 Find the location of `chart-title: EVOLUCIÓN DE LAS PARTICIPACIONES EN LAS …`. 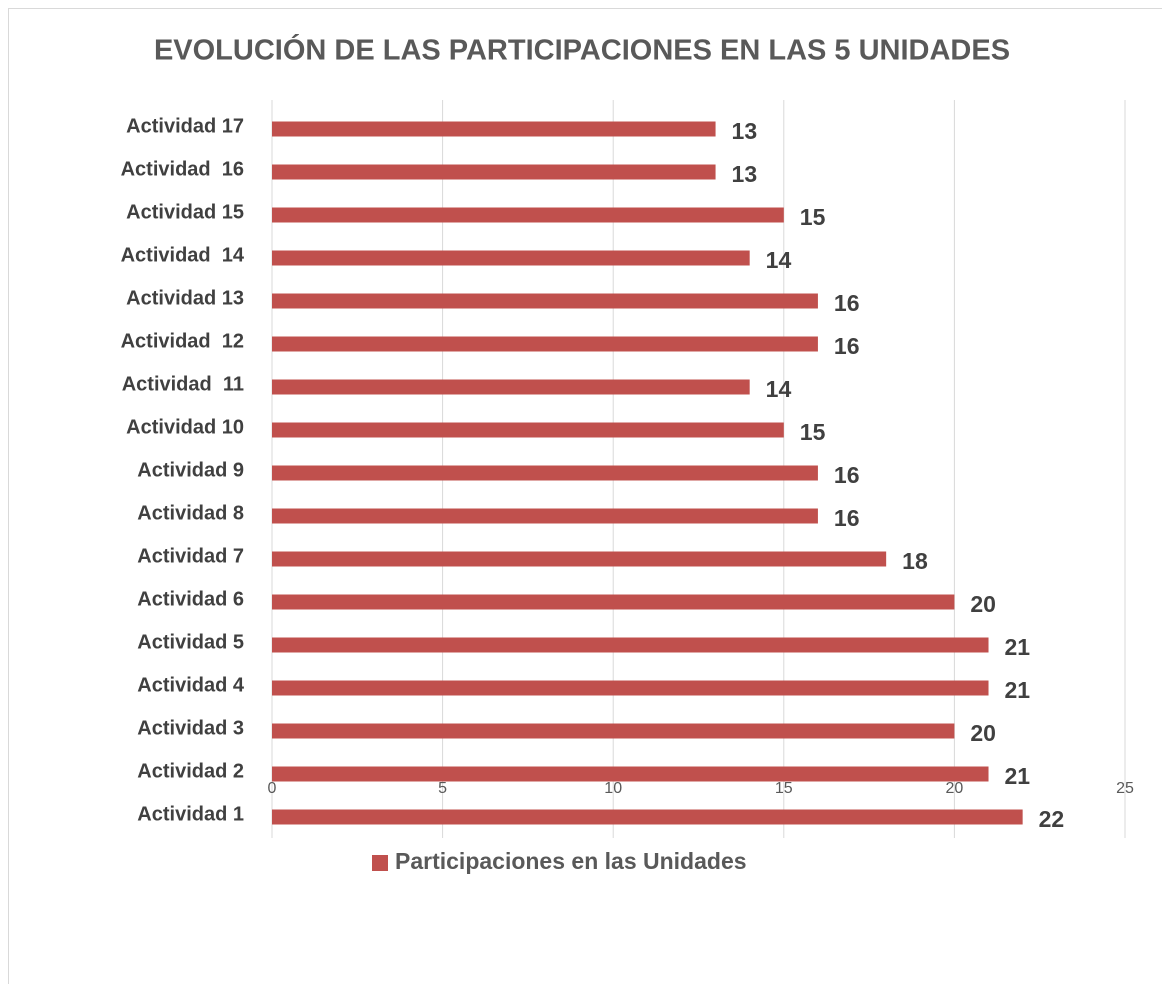

chart-title: EVOLUCIÓN DE LAS PARTICIPACIONES EN LAS … is located at coordinates (582, 50).